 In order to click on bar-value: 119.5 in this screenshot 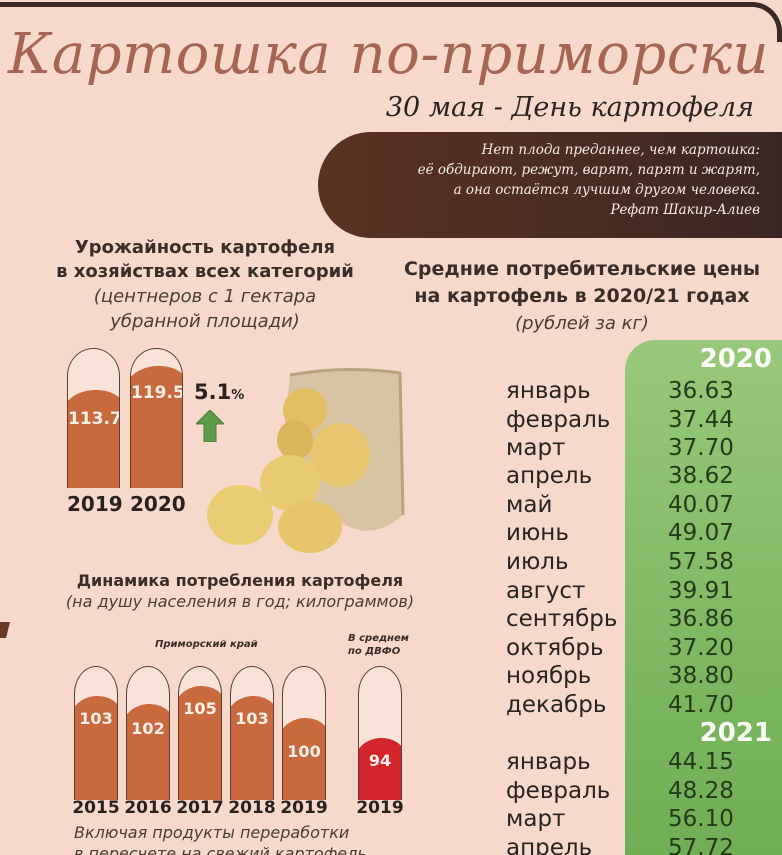, I will do `click(157, 393)`.